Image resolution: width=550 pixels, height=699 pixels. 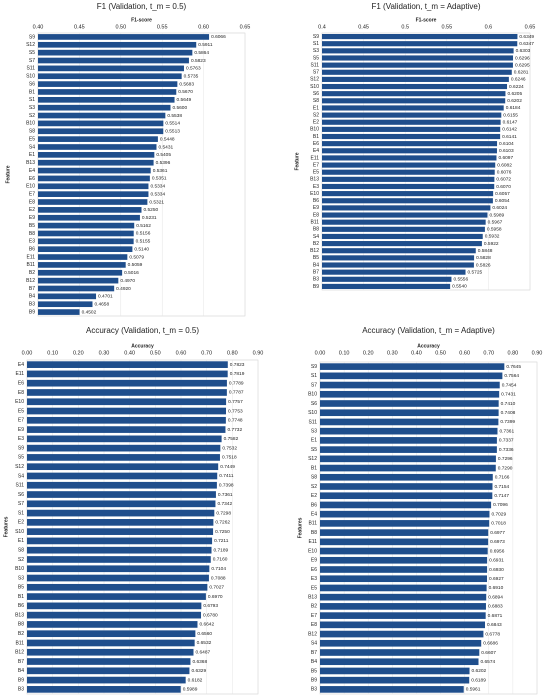 What do you see at coordinates (498, 524) in the screenshot?
I see `value-label: 0.7018` at bounding box center [498, 524].